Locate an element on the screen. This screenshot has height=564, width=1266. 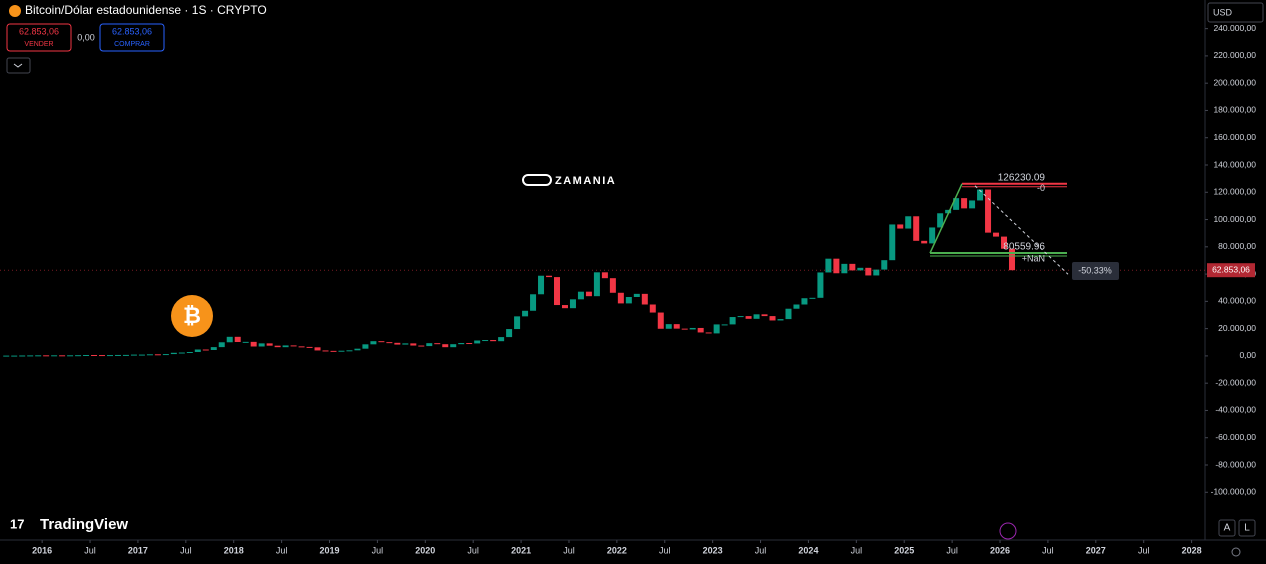
x-tick-label: 2022 is located at coordinates (617, 550).